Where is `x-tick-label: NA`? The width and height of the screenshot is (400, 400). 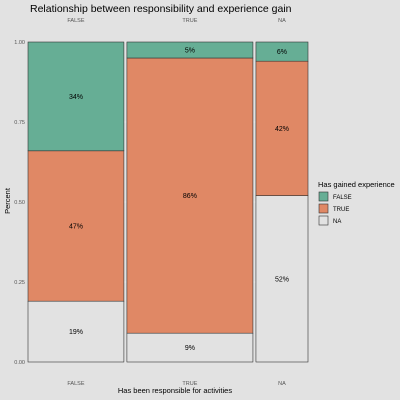
x-tick-label: NA is located at coordinates (282, 384).